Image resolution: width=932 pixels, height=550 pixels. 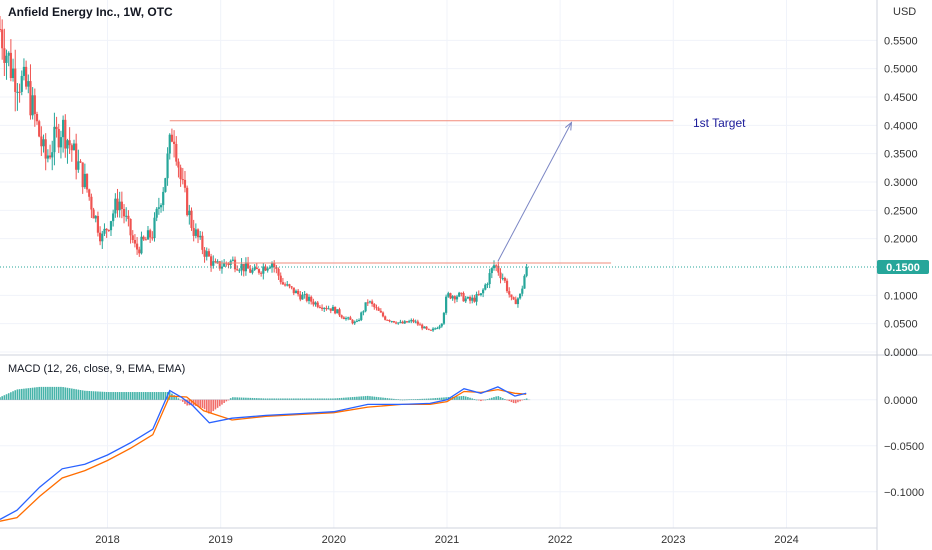 What do you see at coordinates (560, 540) in the screenshot?
I see `time-tick-label: 2022` at bounding box center [560, 540].